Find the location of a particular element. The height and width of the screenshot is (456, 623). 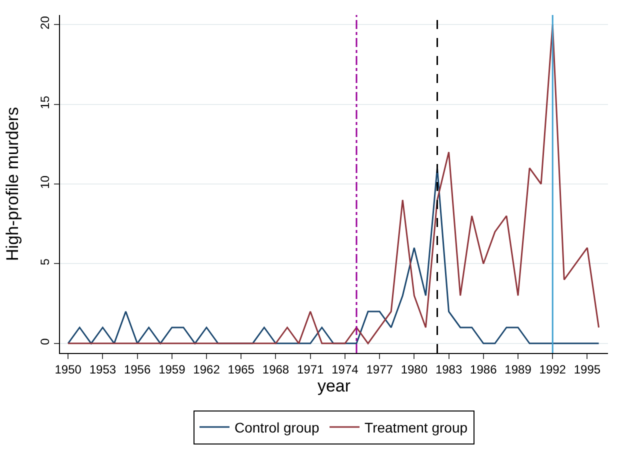

x-tick-label: 1950 is located at coordinates (68, 369).